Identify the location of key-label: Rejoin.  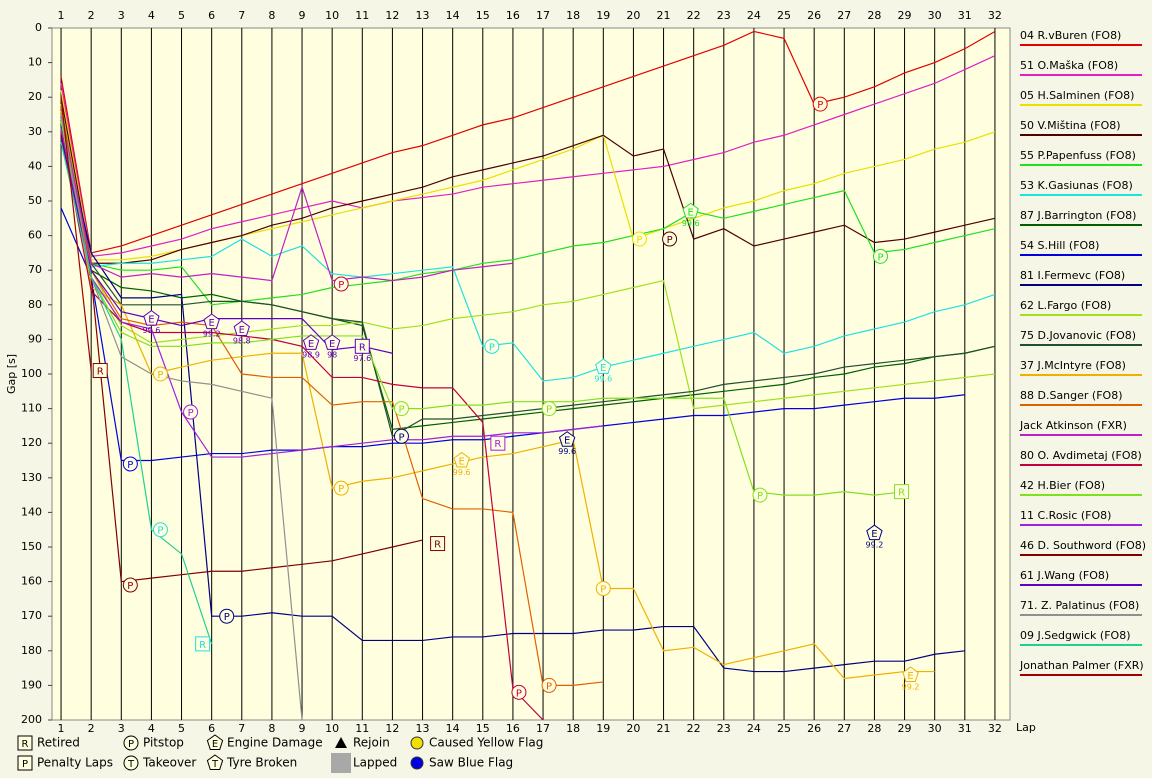
(371, 743).